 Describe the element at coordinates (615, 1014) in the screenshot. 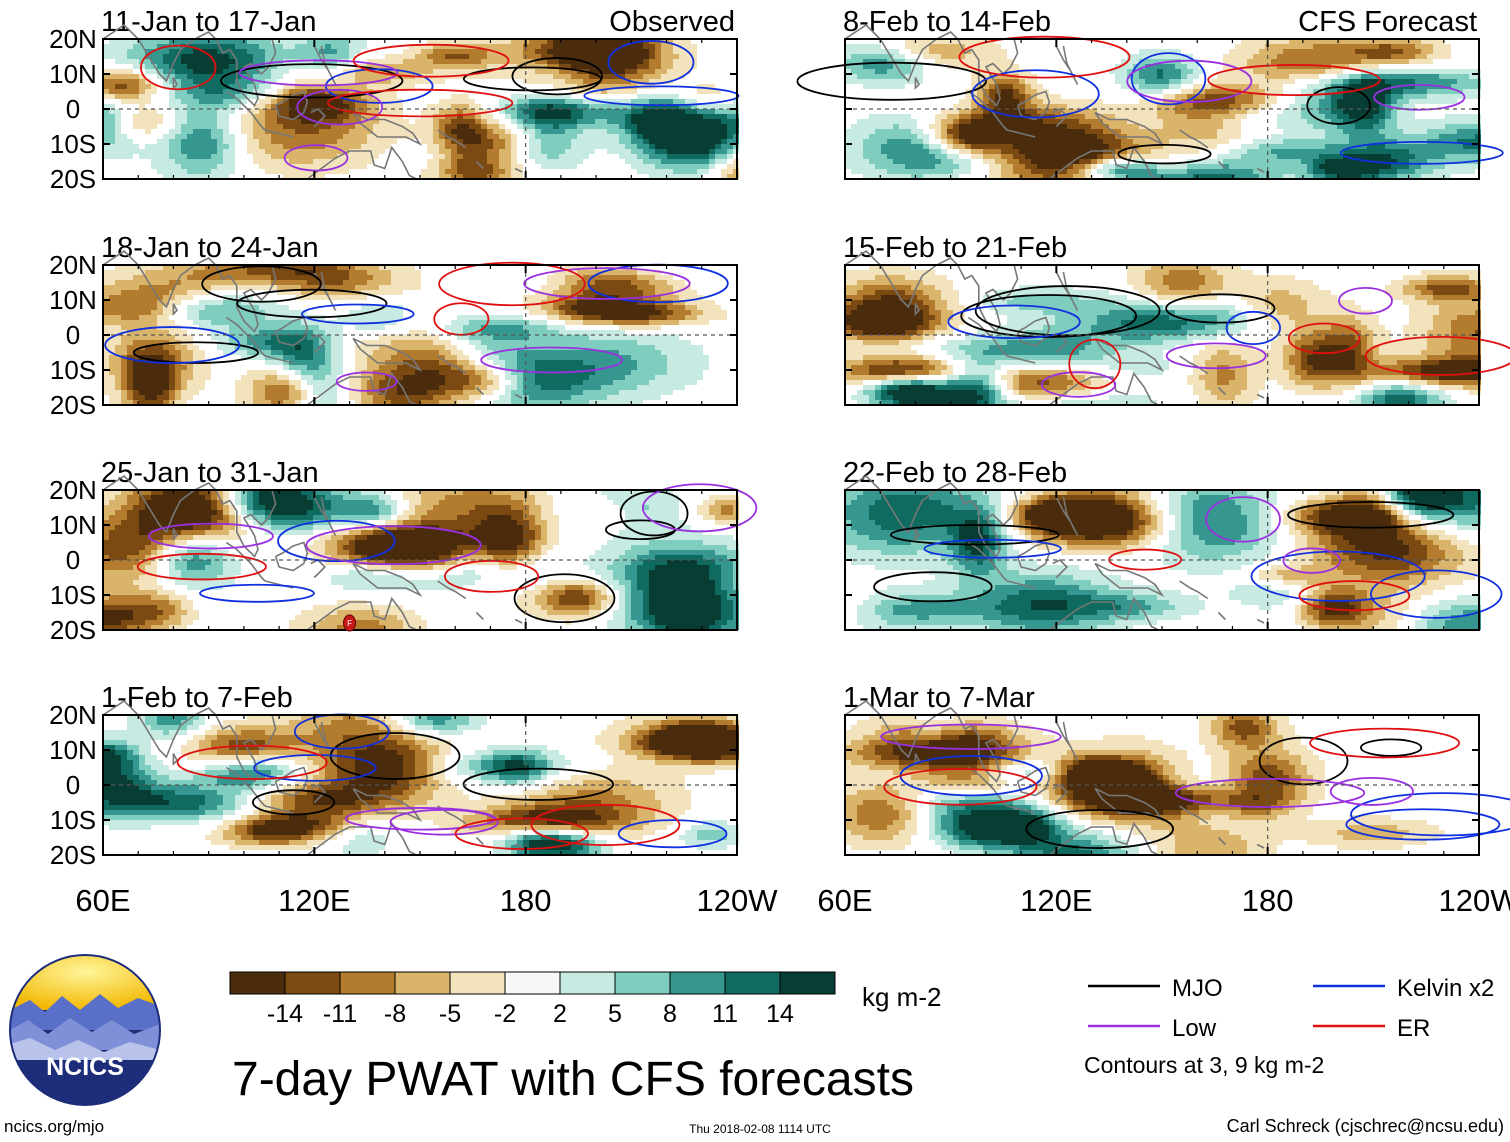

I see `colorbar-label: 5` at that location.